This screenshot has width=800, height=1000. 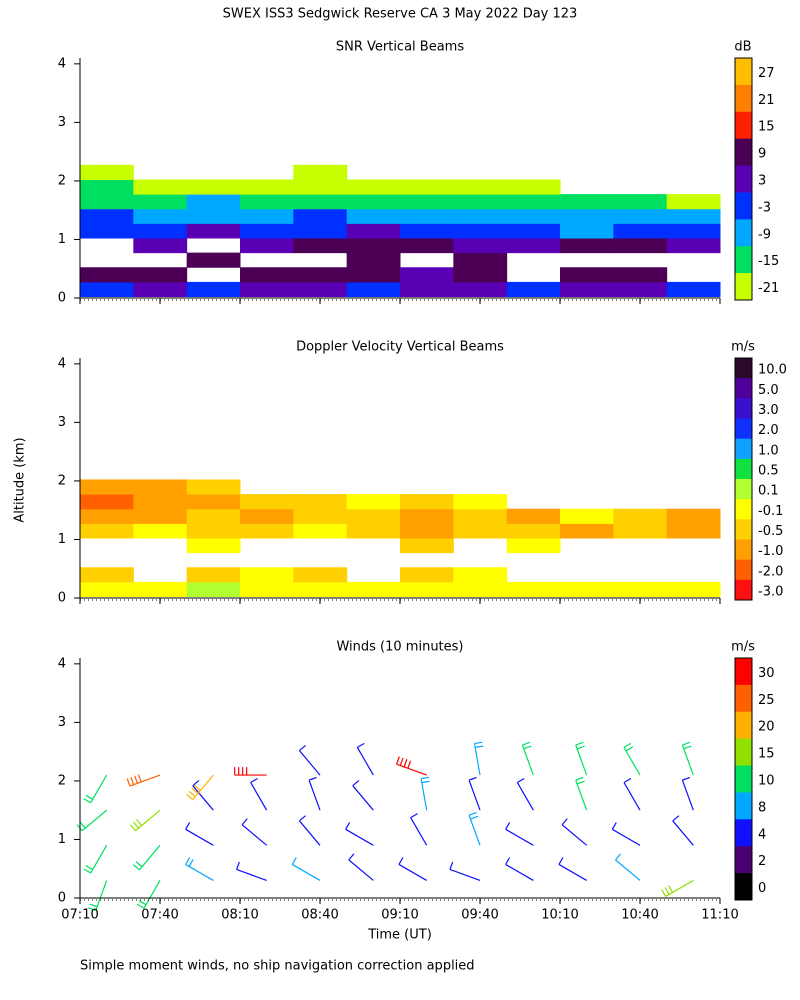 I want to click on colorbar-label: 1.0, so click(x=768, y=450).